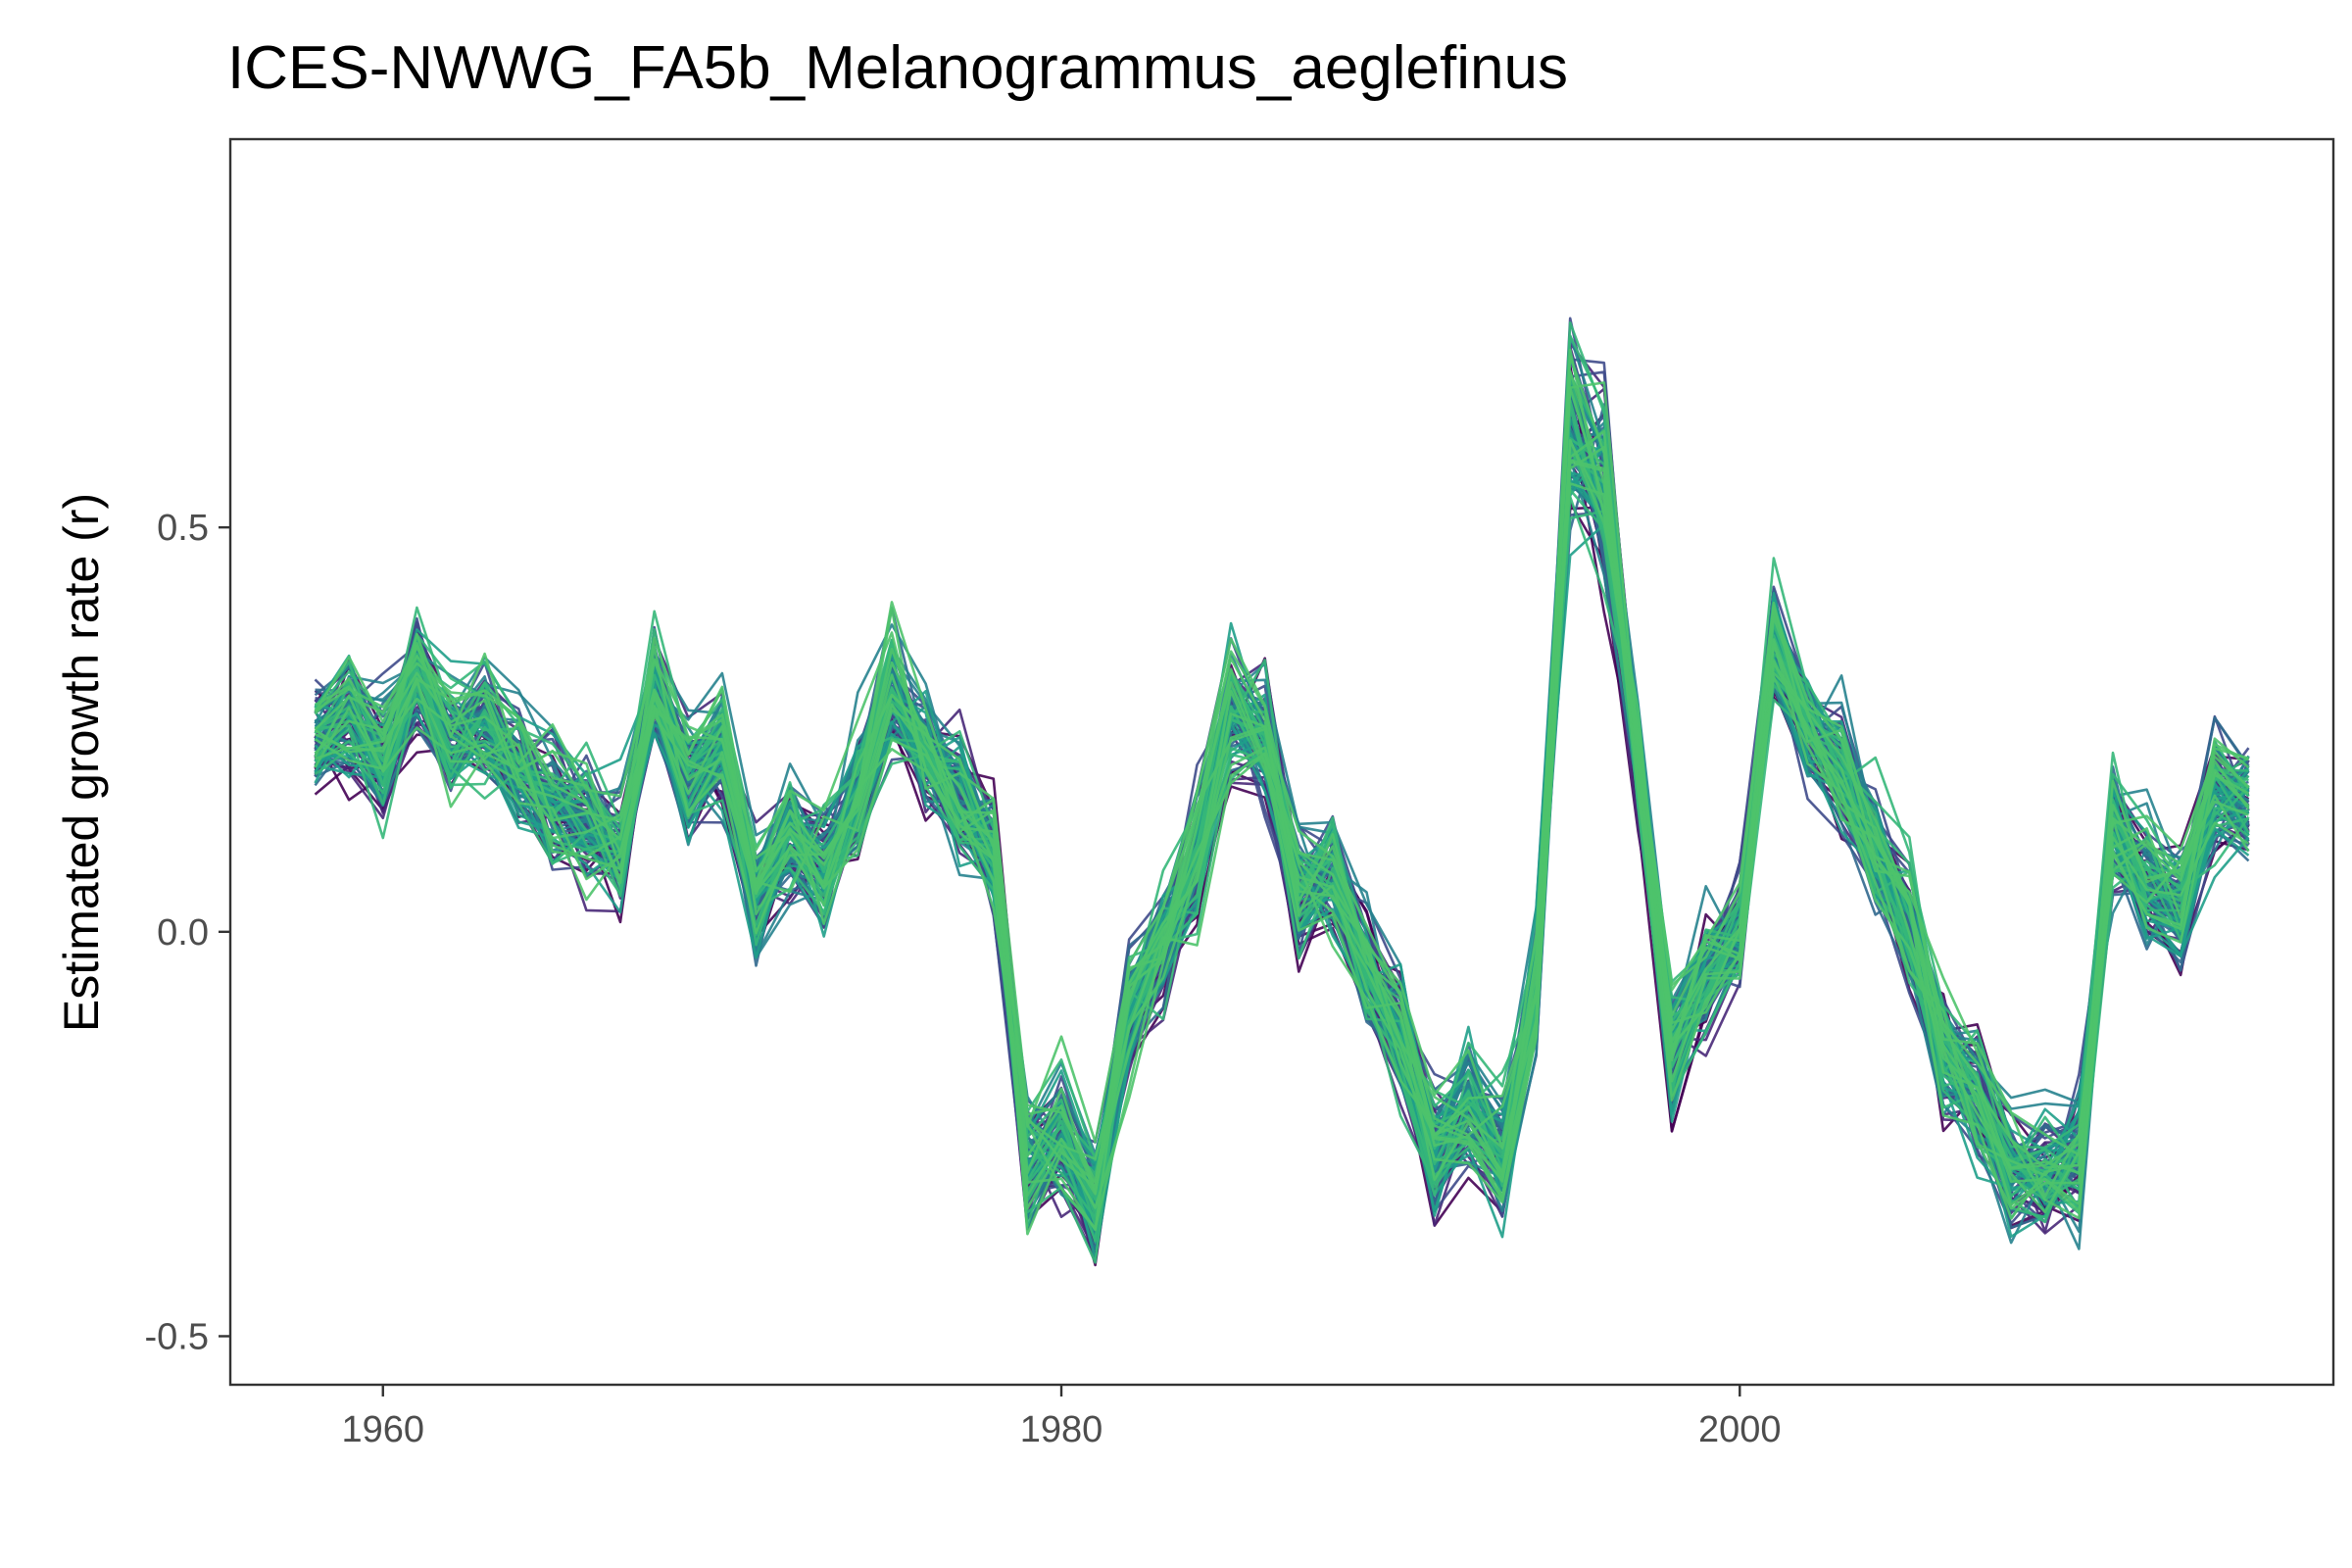 The width and height of the screenshot is (2352, 1568). I want to click on x-tick-label: 1960, so click(382, 1429).